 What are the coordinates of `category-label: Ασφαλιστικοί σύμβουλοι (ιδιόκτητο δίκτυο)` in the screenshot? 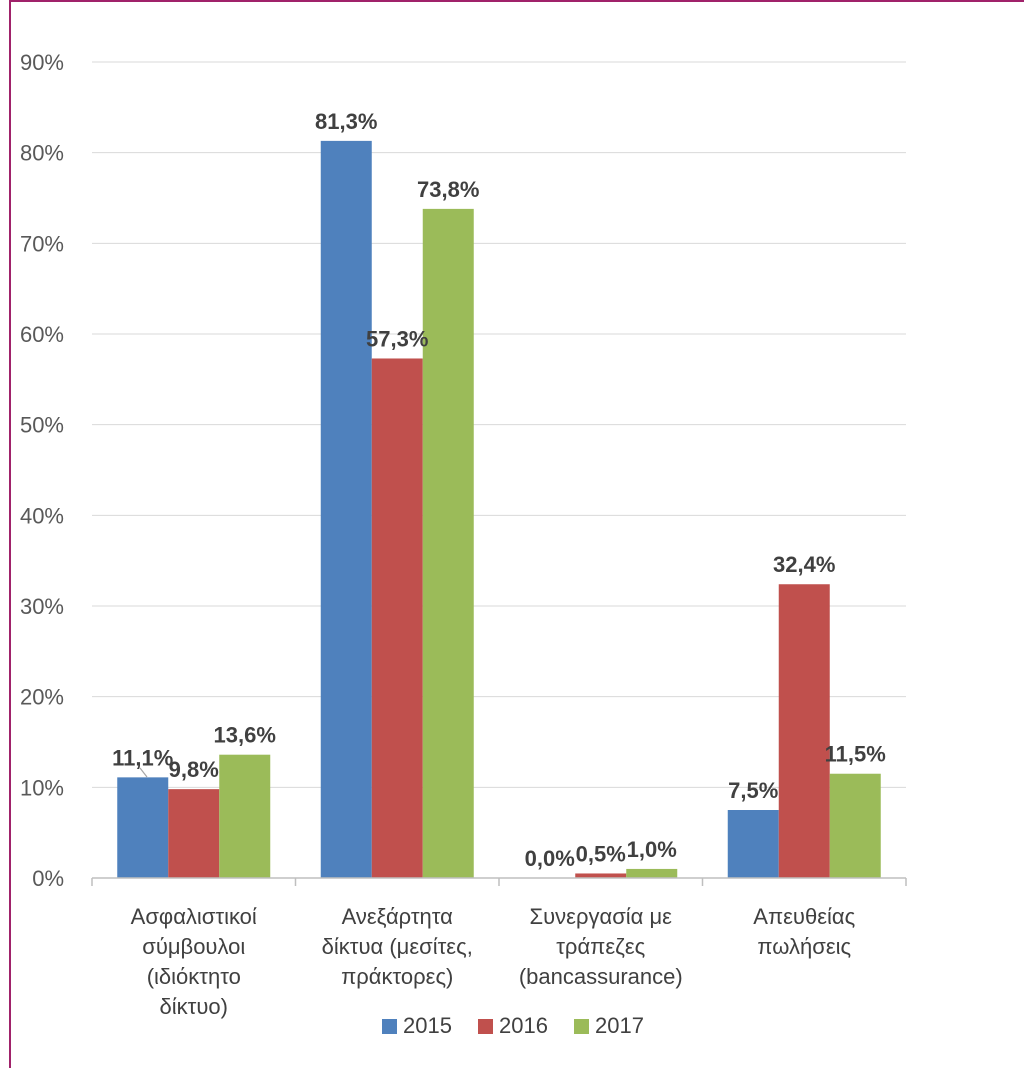 It's located at (194, 961).